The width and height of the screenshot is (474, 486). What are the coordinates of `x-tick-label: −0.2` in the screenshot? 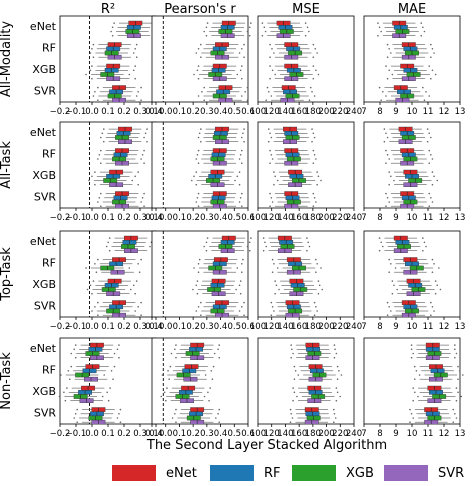 It's located at (60, 434).